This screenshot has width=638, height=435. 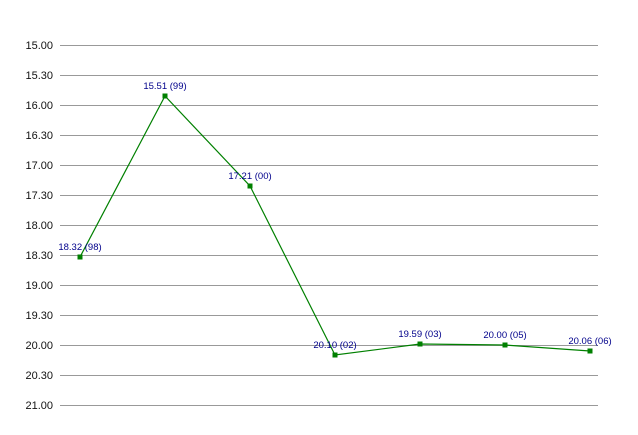 I want to click on y-tick-label: 17.00, so click(x=39, y=166).